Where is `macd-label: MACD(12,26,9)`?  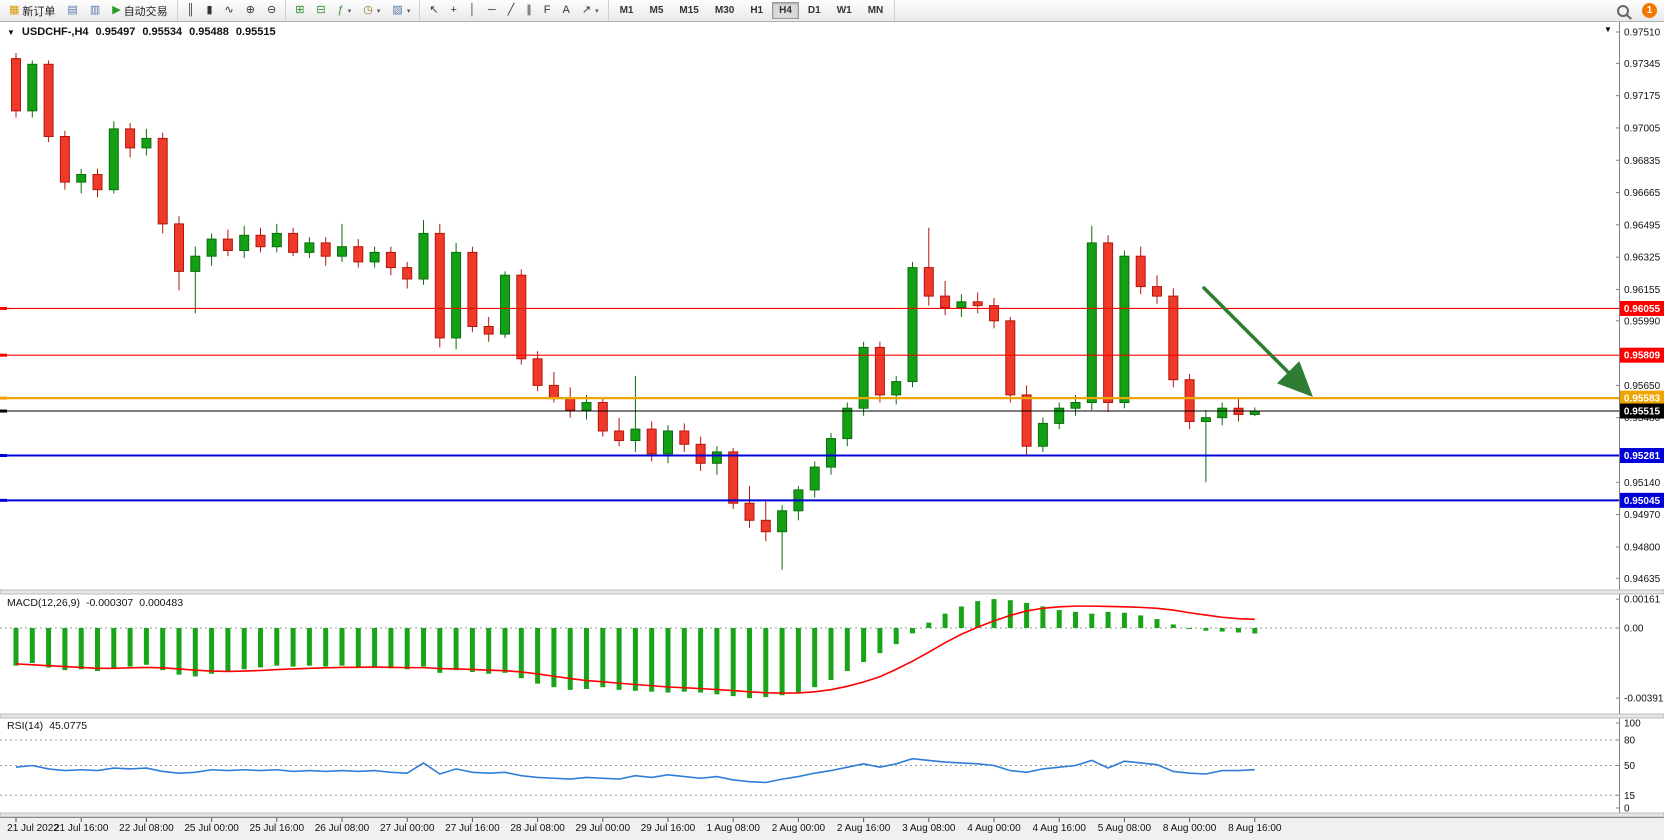 macd-label: MACD(12,26,9) is located at coordinates (43, 603).